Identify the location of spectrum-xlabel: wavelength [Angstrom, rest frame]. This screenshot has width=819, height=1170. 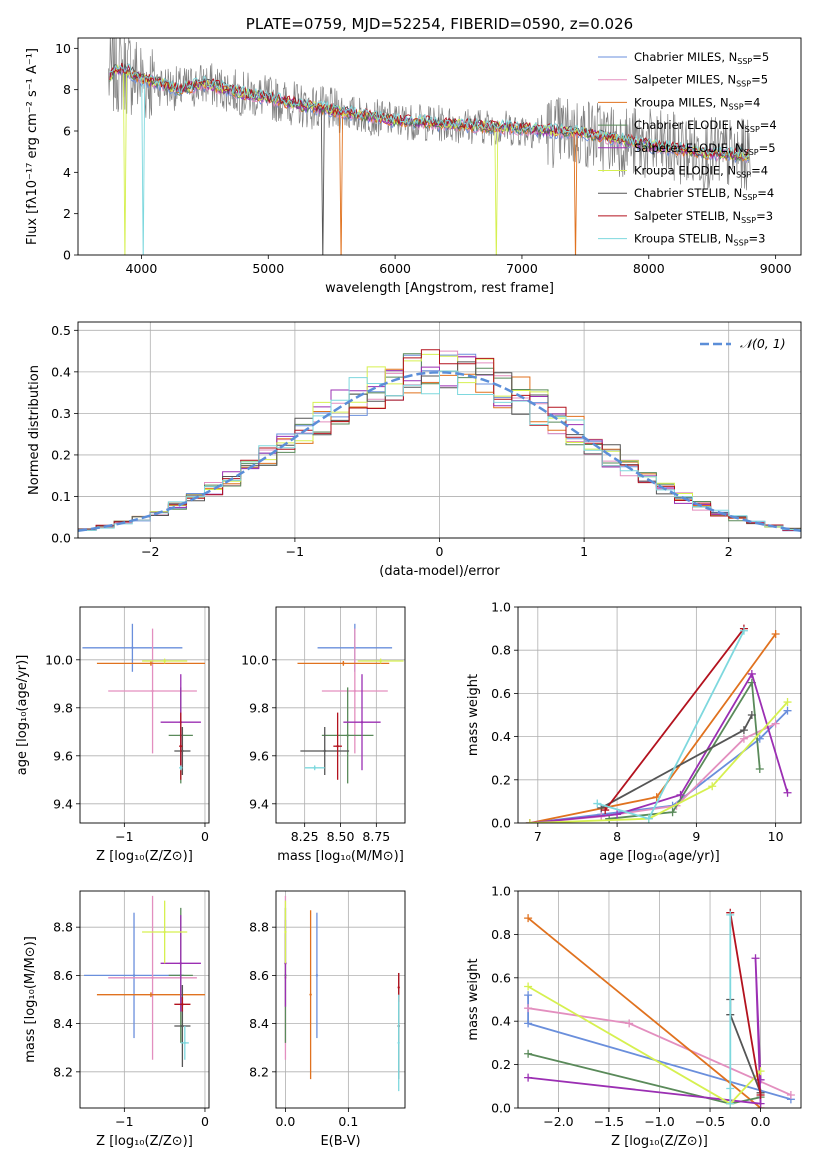
(439, 288).